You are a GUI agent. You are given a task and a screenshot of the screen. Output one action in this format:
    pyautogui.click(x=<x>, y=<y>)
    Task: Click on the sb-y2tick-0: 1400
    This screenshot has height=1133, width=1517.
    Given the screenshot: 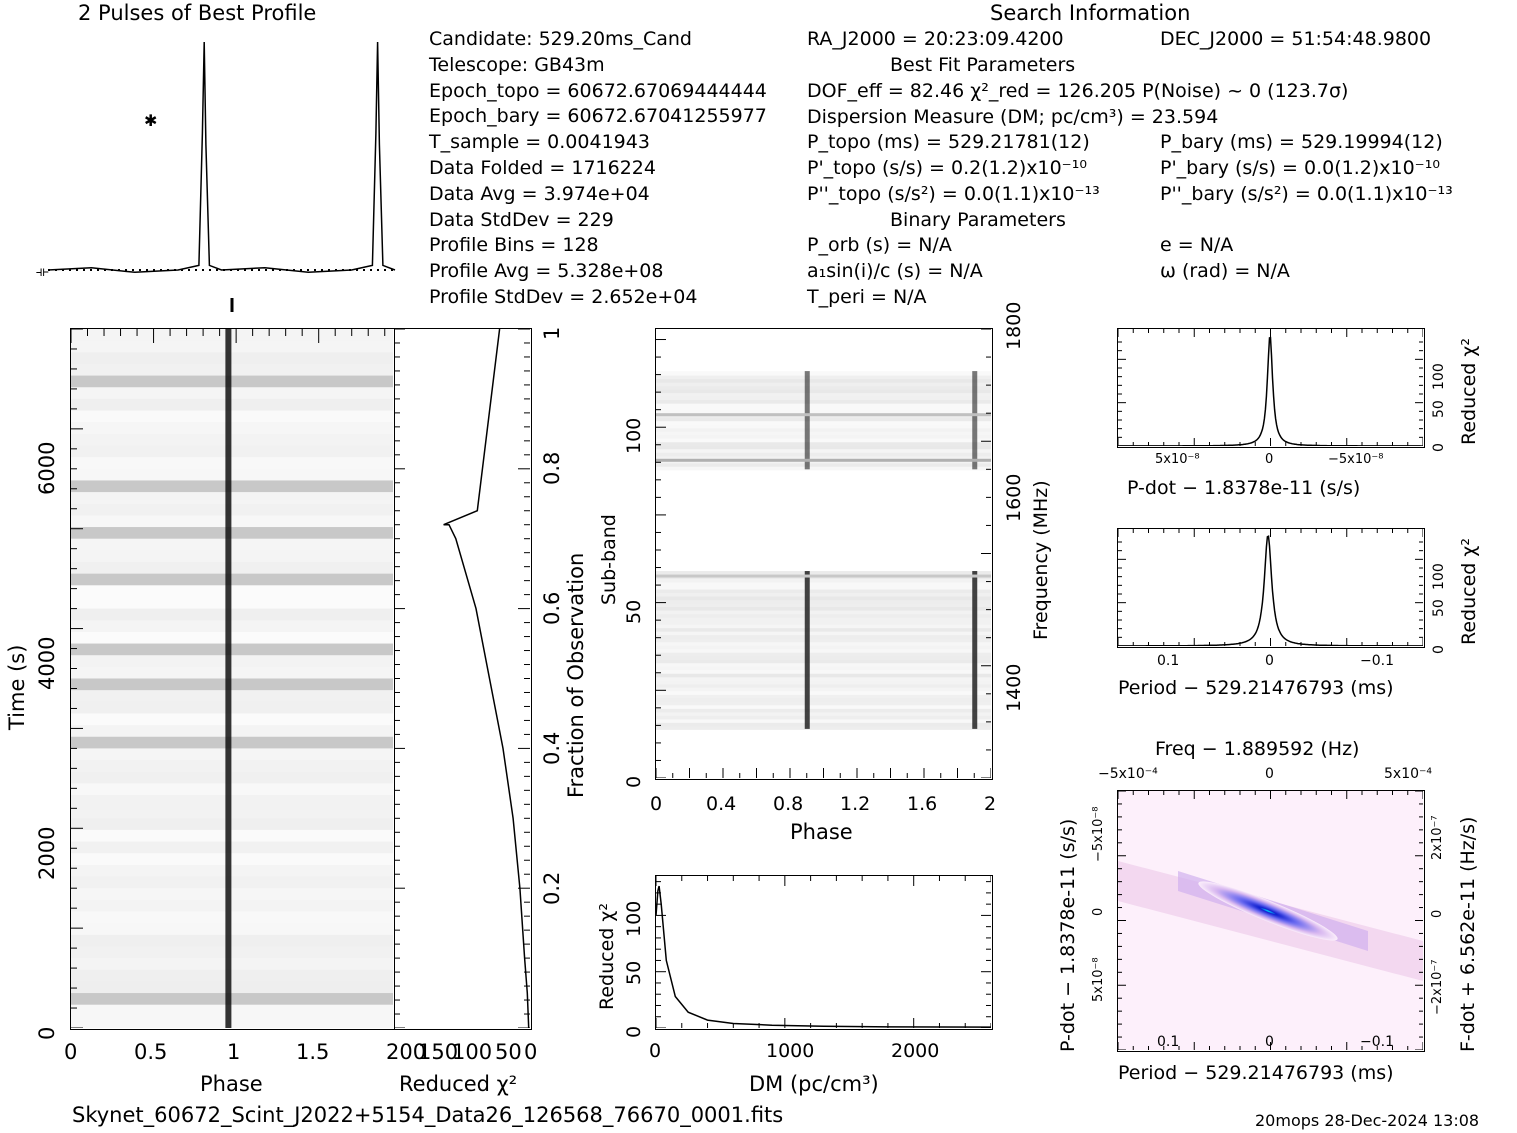 What is the action you would take?
    pyautogui.click(x=1014, y=687)
    